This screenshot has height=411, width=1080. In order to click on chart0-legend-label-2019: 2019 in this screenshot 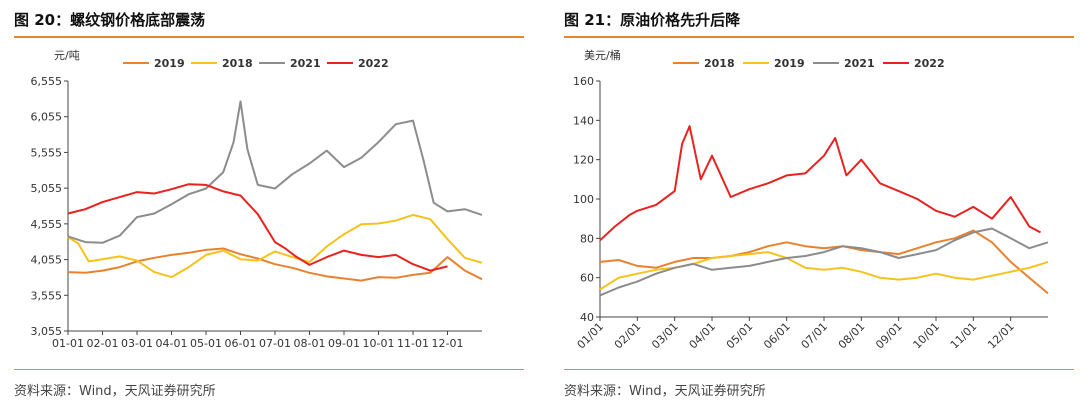, I will do `click(169, 63)`.